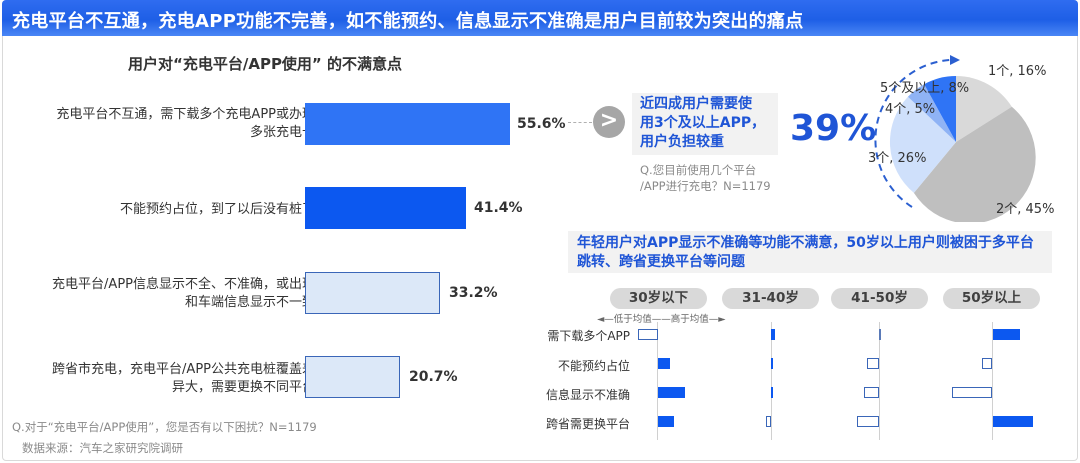  What do you see at coordinates (1017, 71) in the screenshot?
I see `pie-label-1: 1个, 16%` at bounding box center [1017, 71].